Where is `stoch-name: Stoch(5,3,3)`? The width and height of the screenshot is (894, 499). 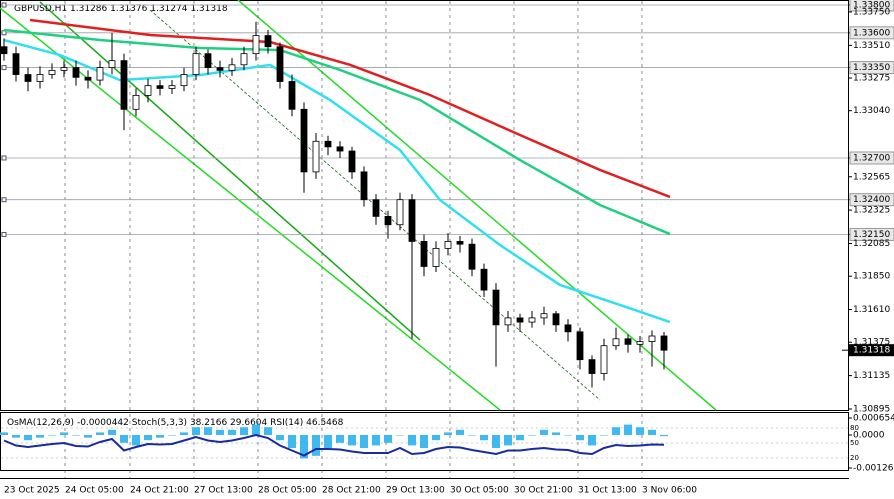 stoch-name: Stoch(5,3,3) is located at coordinates (159, 423).